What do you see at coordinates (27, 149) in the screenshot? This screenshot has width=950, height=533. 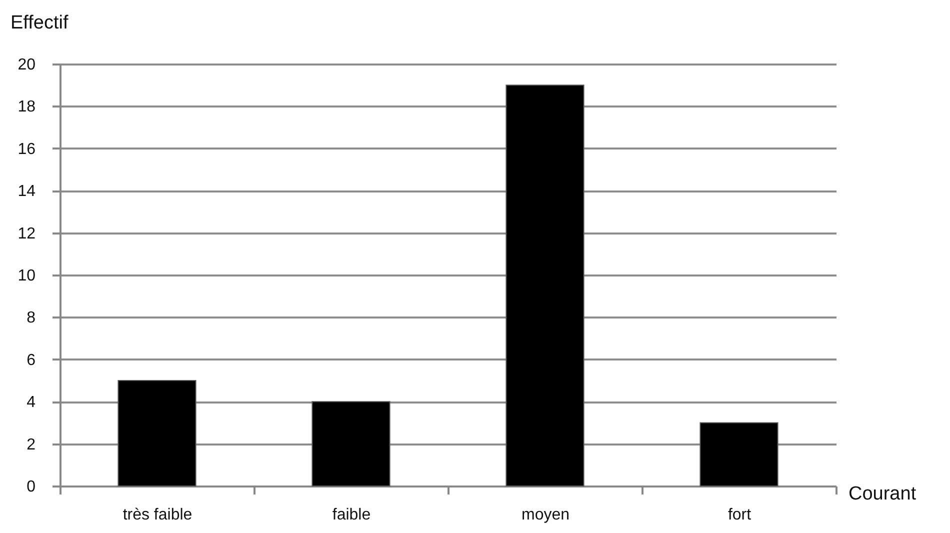 I see `y-tick-label: 16` at bounding box center [27, 149].